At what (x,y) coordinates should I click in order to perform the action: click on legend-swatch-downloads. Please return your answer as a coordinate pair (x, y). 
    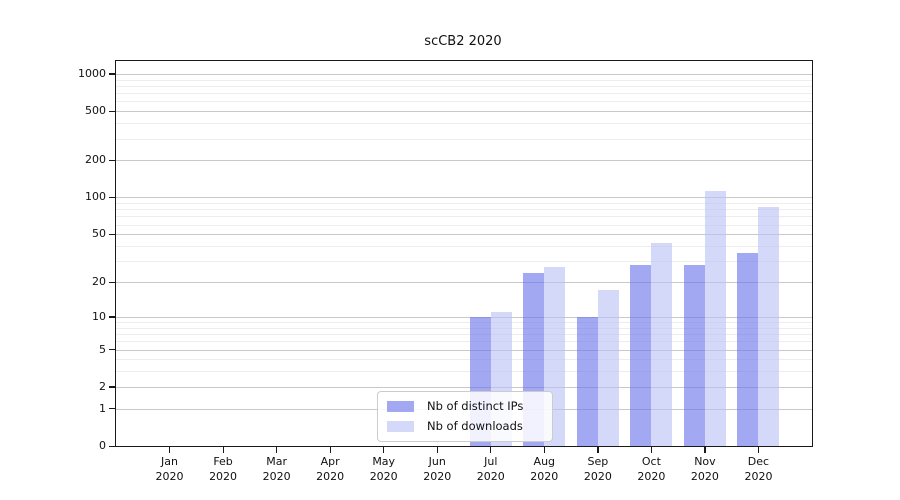
    Looking at the image, I should click on (400, 426).